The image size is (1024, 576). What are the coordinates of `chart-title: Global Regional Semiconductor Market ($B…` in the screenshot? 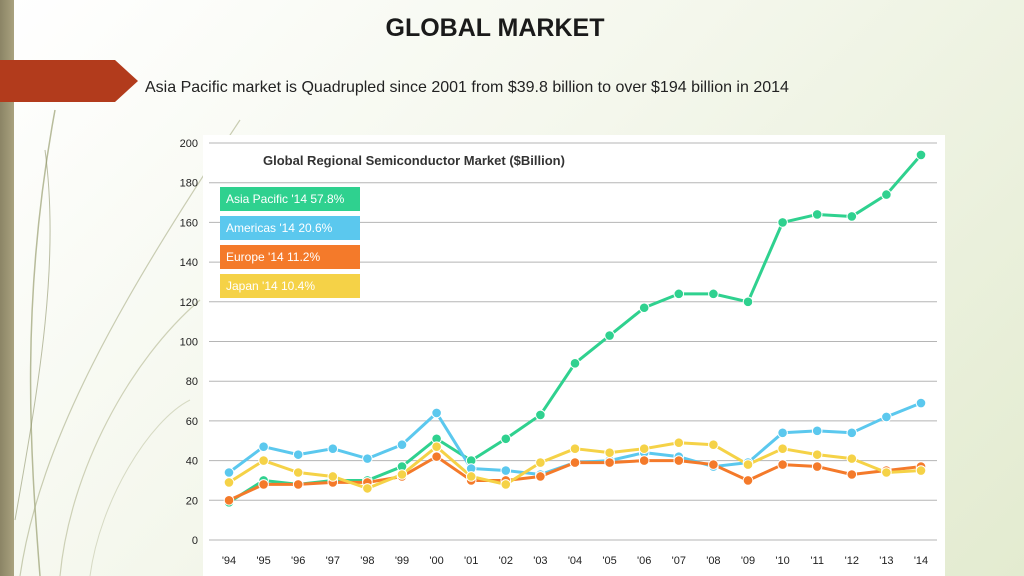 It's located at (414, 160).